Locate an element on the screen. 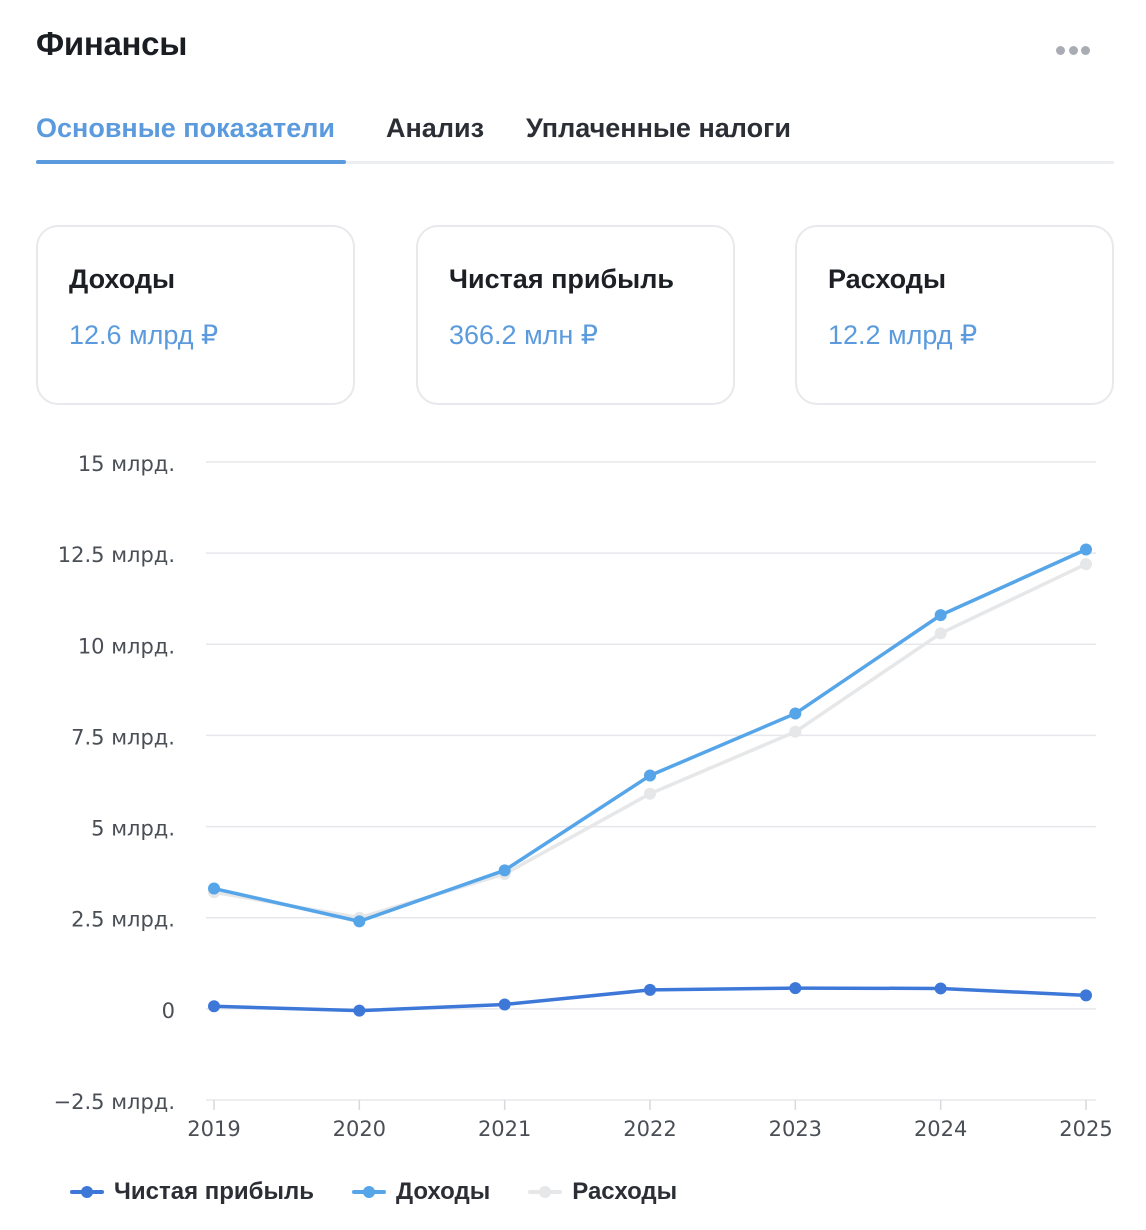  page-title: Финансы is located at coordinates (112, 43).